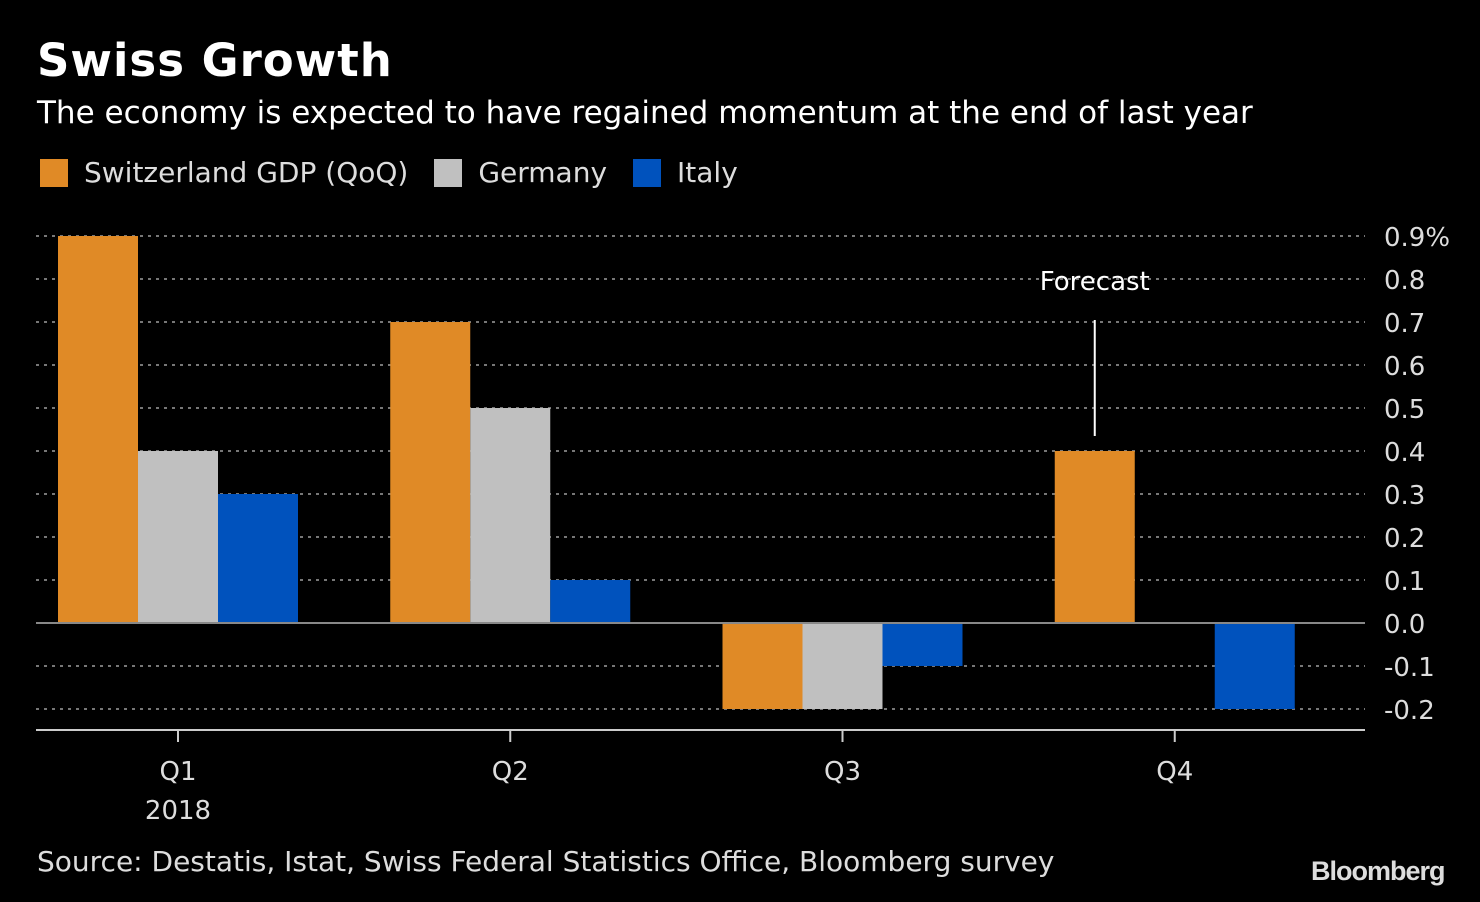 The image size is (1480, 902). Describe the element at coordinates (1404, 539) in the screenshot. I see `y-tick-label: 0.2` at that location.